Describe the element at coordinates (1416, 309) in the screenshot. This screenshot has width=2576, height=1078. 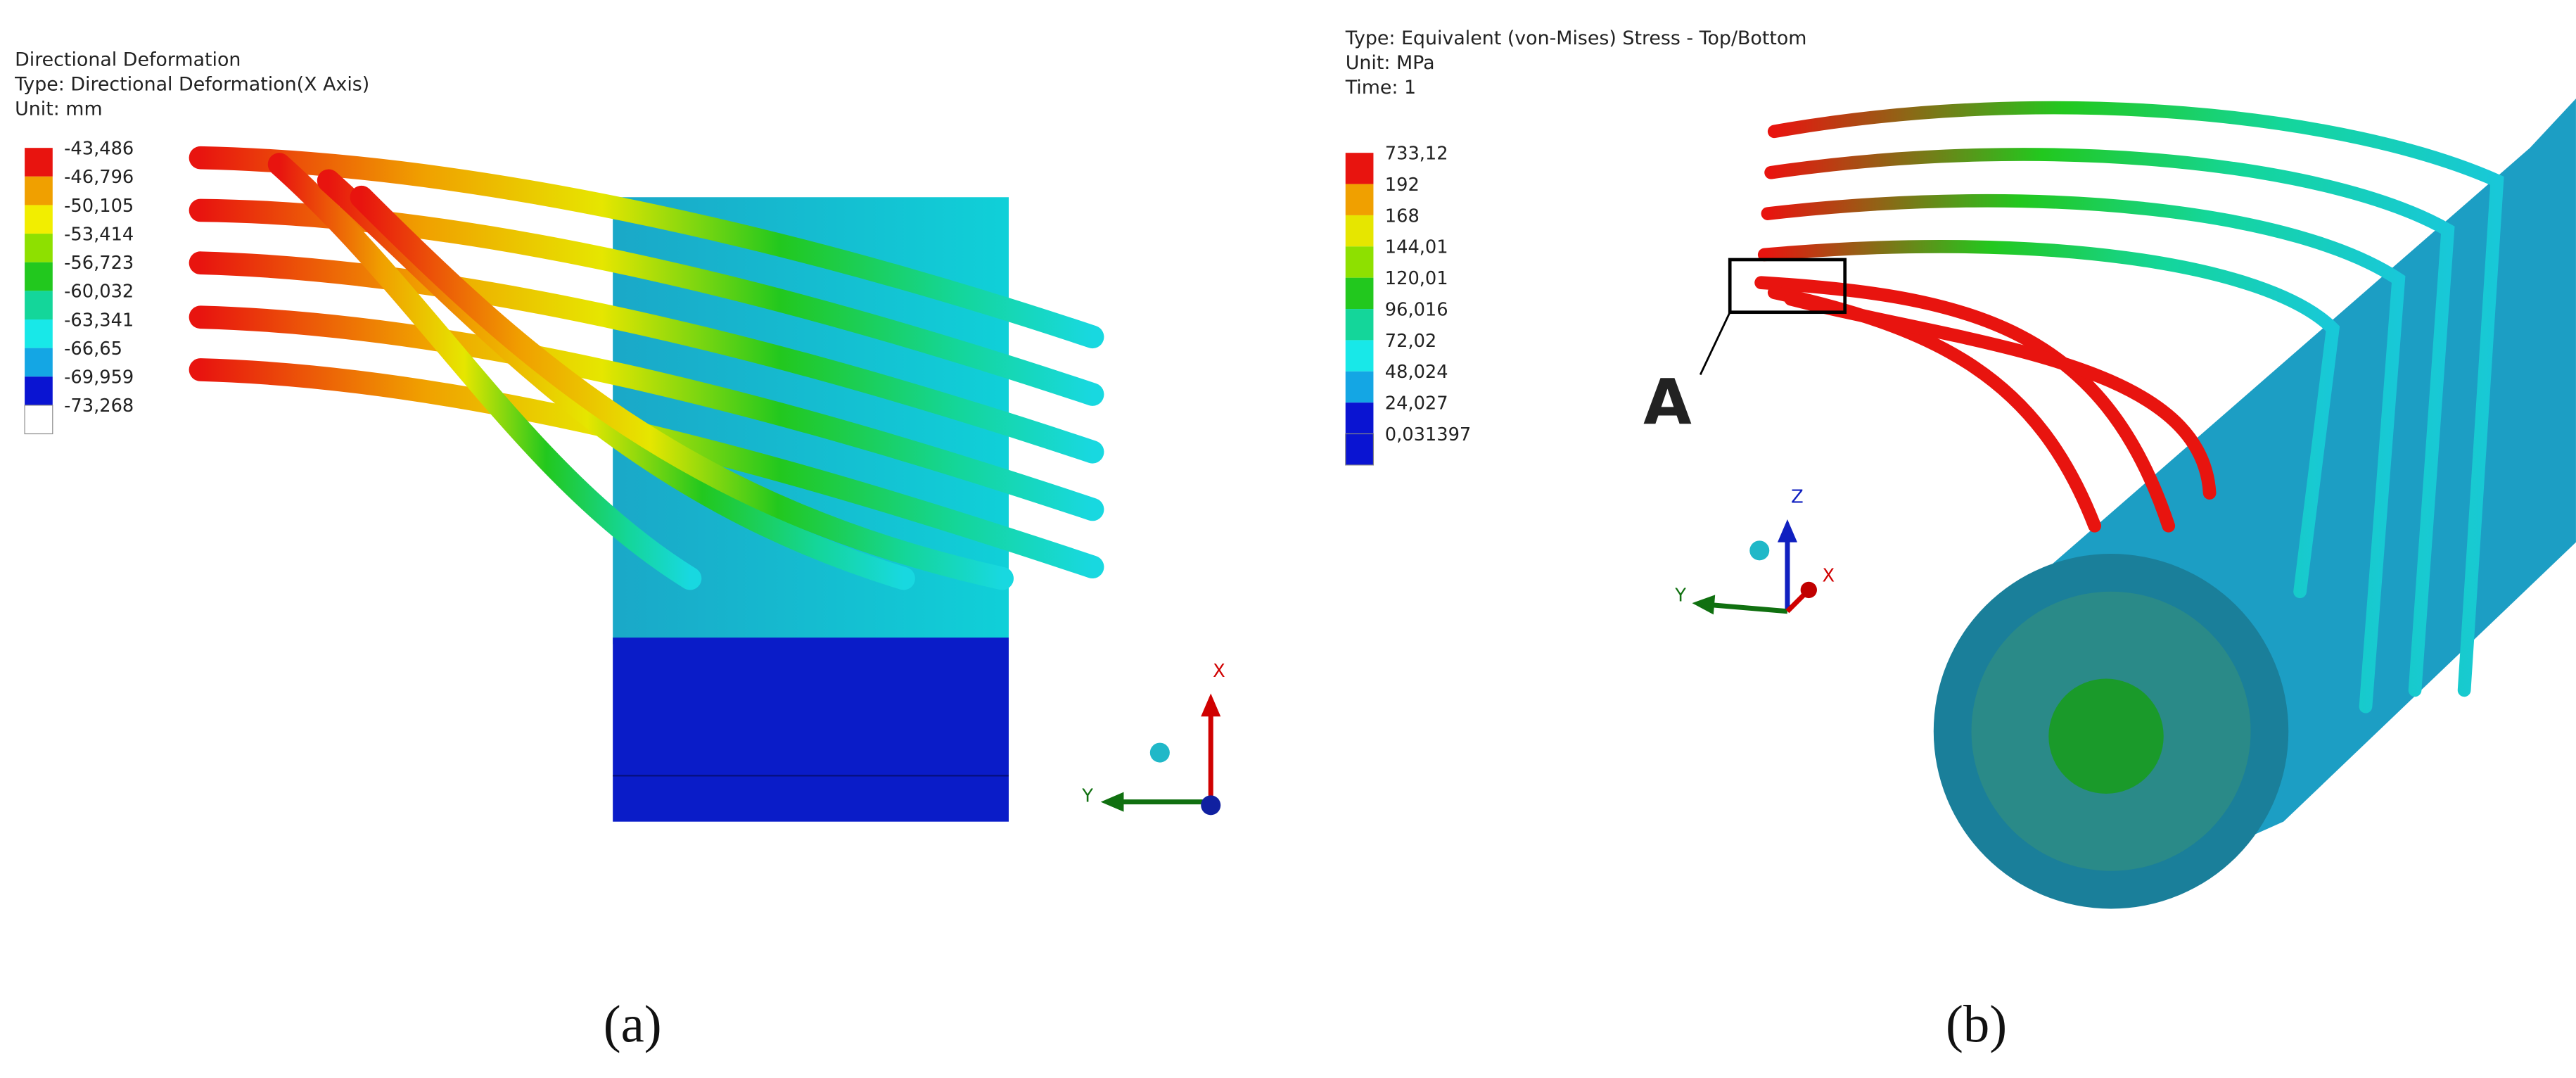
I see `legend-label: 96,016` at that location.